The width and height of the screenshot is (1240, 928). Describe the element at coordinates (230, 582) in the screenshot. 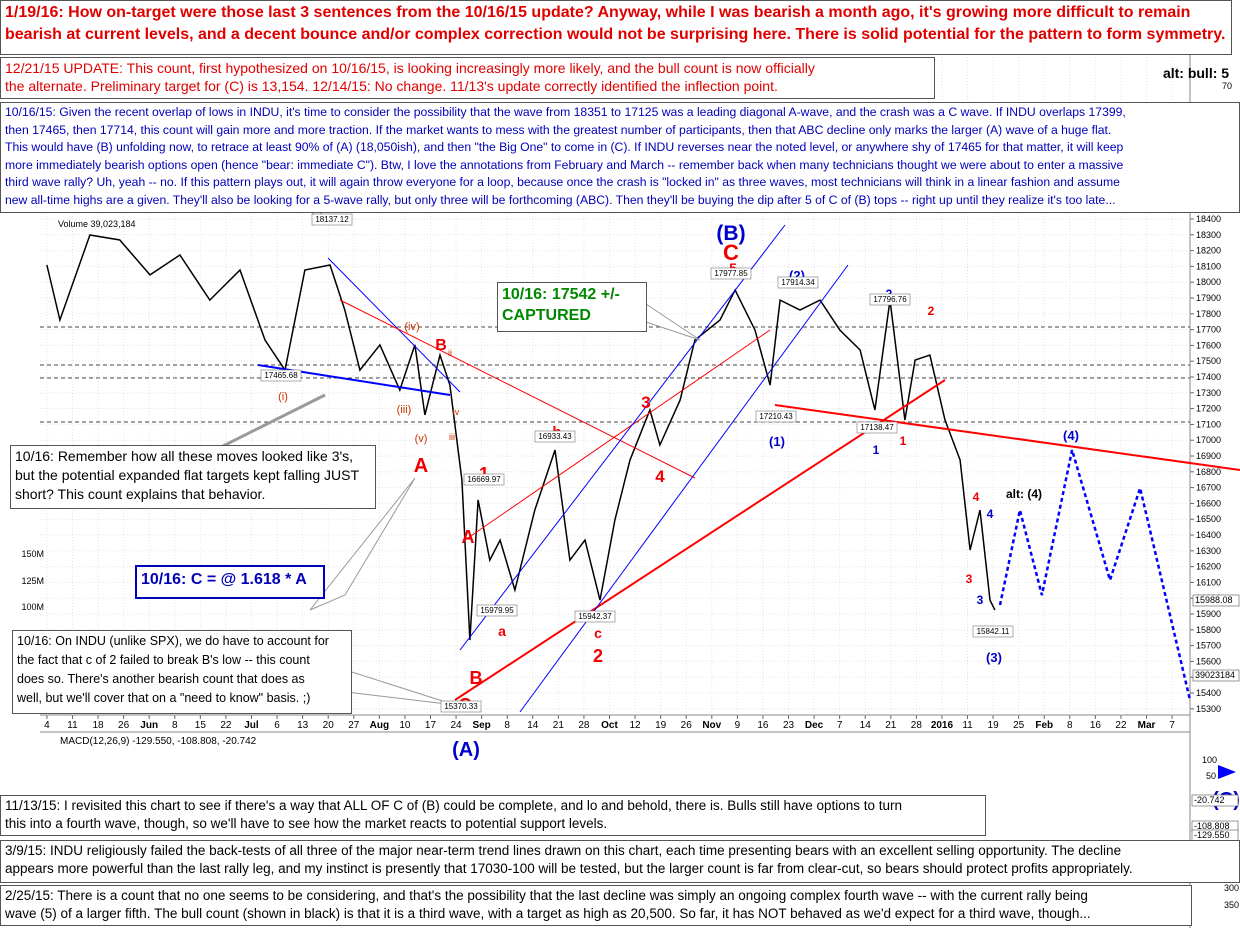

I see `note-box: 10/16: C = @ 1.618 * A` at that location.